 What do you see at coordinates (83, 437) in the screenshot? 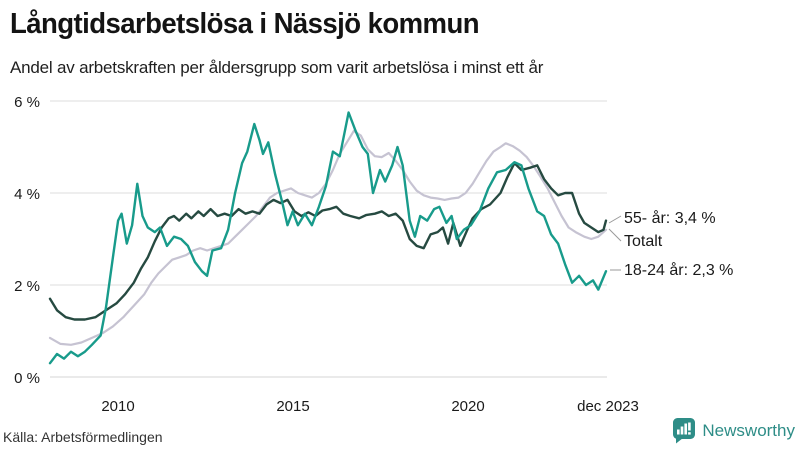
I see `source-note: Källa: Arbetsförmedlingen` at bounding box center [83, 437].